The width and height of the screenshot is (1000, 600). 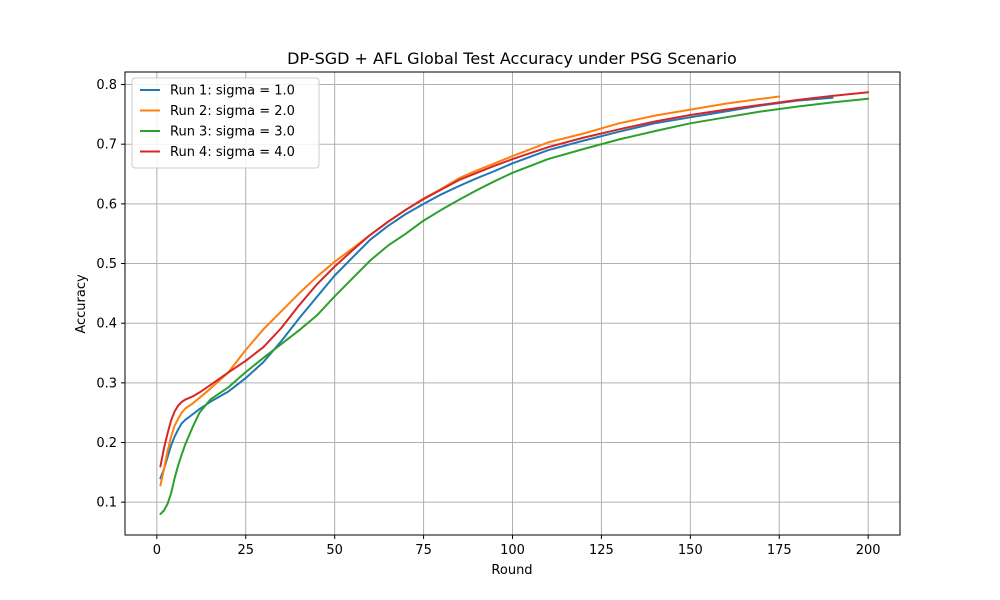 What do you see at coordinates (334, 550) in the screenshot?
I see `x-tick-label: 50` at bounding box center [334, 550].